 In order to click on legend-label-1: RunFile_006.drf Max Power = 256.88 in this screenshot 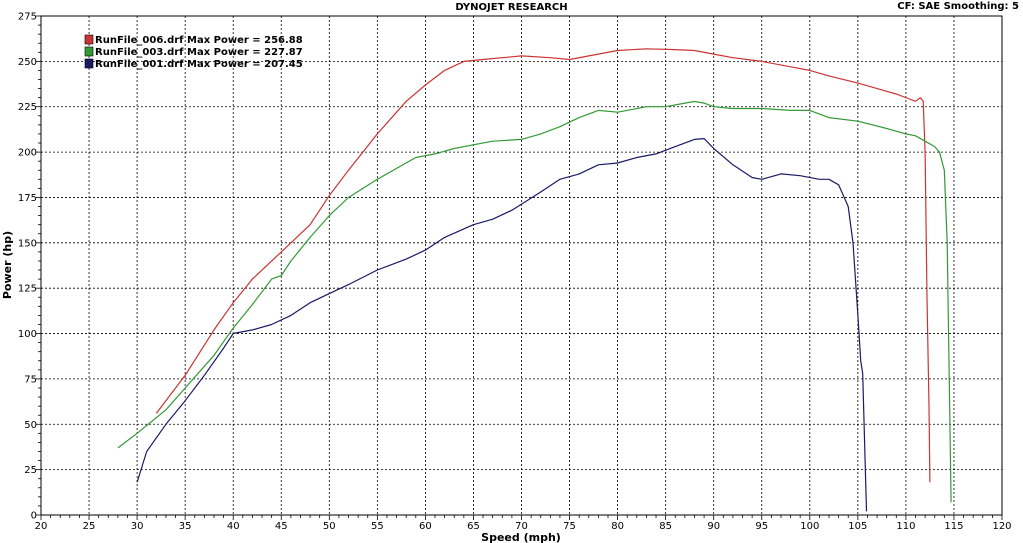, I will do `click(199, 40)`.